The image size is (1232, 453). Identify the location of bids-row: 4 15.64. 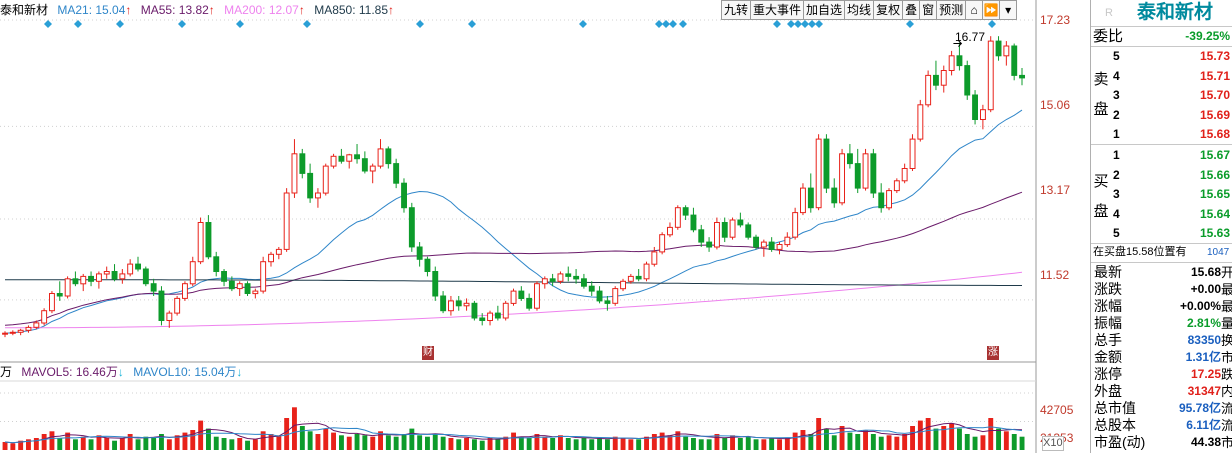
(1161, 214).